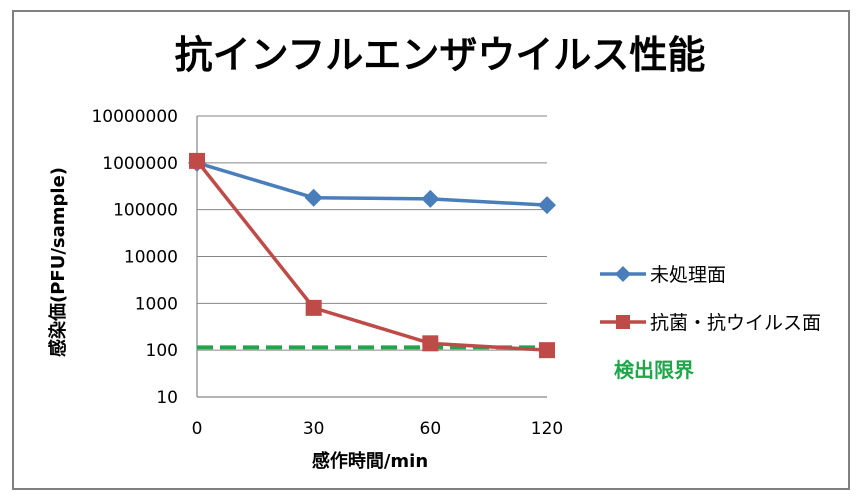 This screenshot has height=504, width=864. What do you see at coordinates (547, 429) in the screenshot?
I see `x-tick-label: 120` at bounding box center [547, 429].